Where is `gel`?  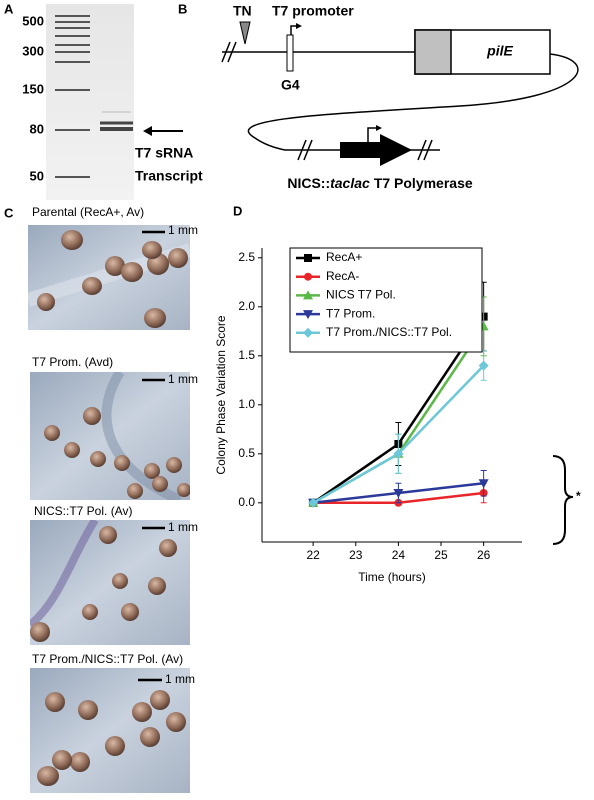
gel is located at coordinates (90, 102).